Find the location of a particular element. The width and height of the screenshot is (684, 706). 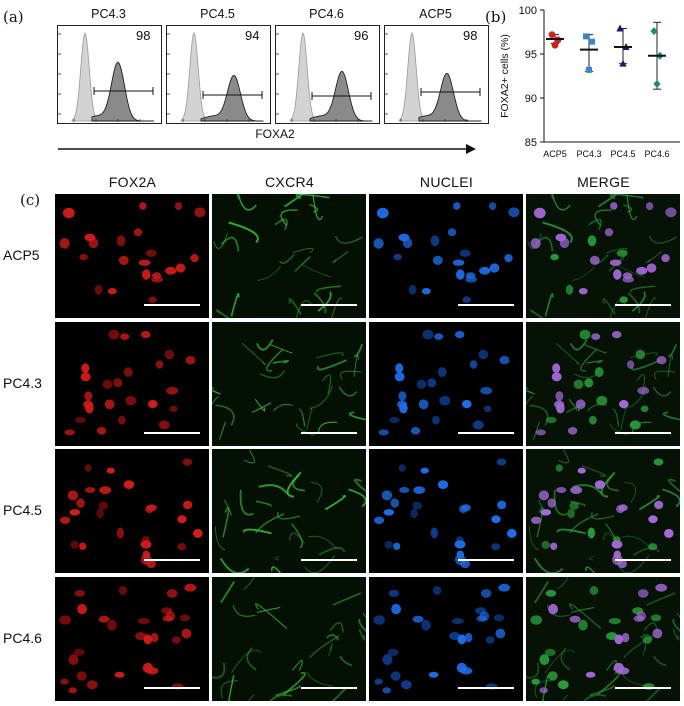

histogram-plot is located at coordinates (218, 74).